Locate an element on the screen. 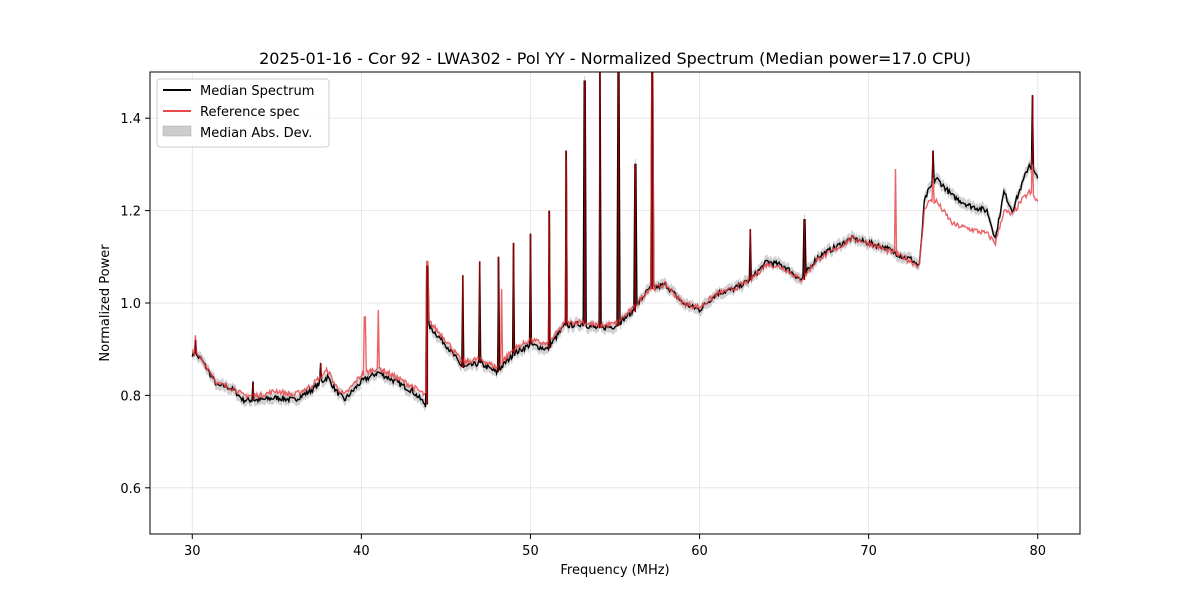  y-axis-label: Normalized Power is located at coordinates (105, 303).